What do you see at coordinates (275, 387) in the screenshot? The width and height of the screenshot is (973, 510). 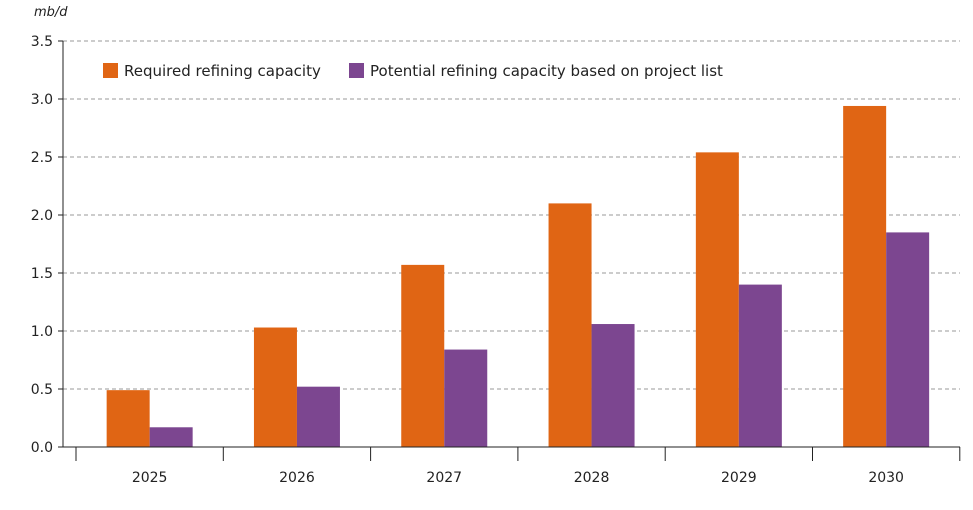 I see `bar-required-2026` at bounding box center [275, 387].